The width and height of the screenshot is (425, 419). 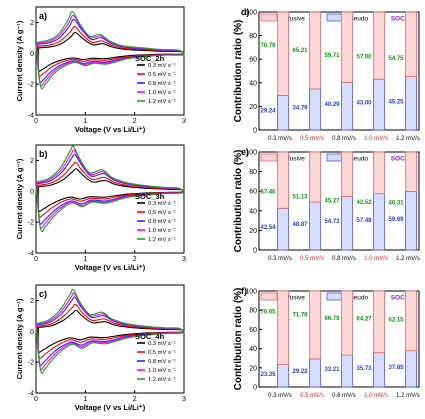 I want to click on data-label-pseudo: 35.73, so click(x=364, y=369).